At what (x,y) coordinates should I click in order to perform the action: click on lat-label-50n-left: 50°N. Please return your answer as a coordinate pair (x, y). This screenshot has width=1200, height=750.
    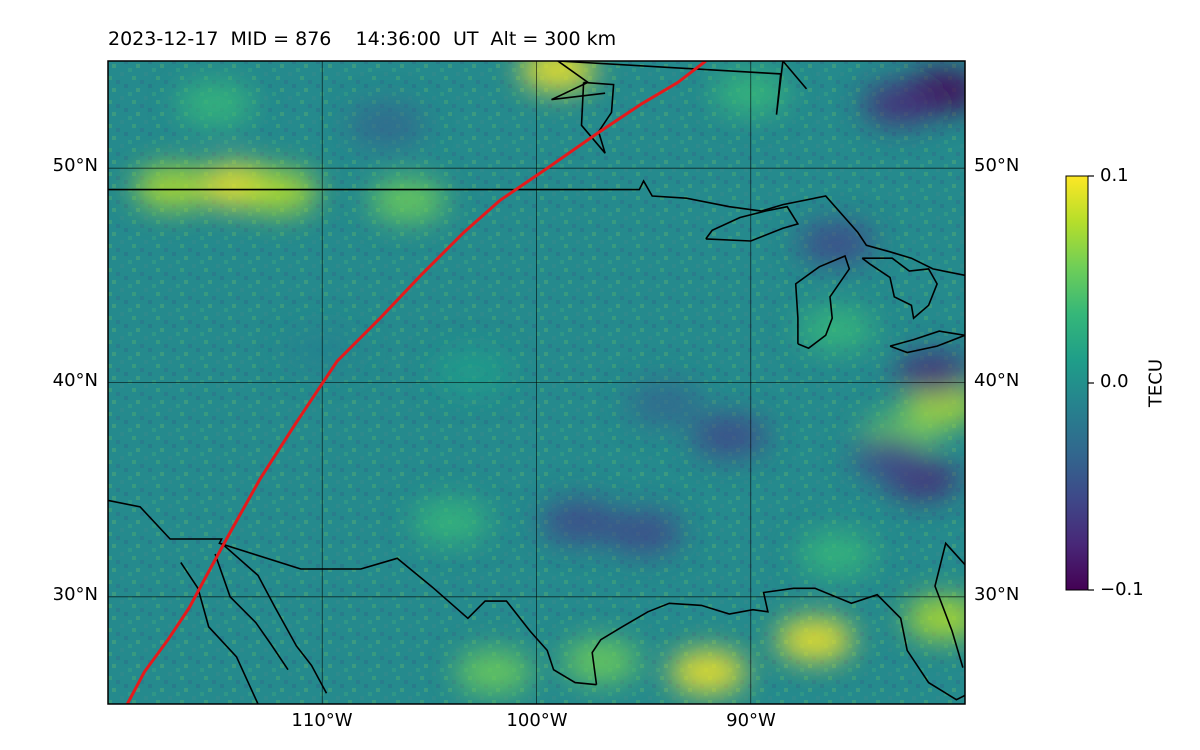
    Looking at the image, I should click on (75, 165).